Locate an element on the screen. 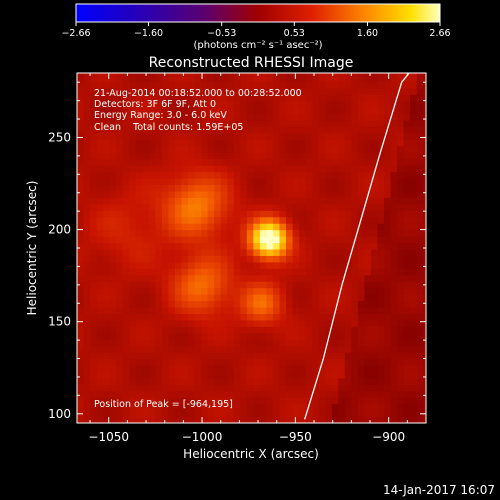  y-tick-label: 200 is located at coordinates (59, 230).